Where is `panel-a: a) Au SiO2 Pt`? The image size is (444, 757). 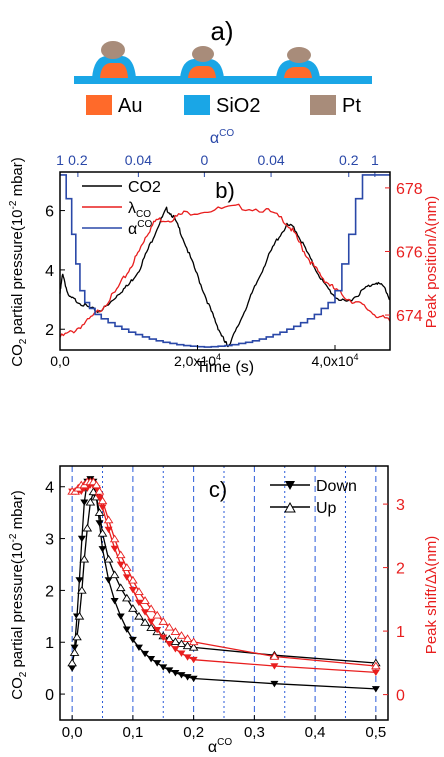 panel-a: a) Au SiO2 Pt is located at coordinates (223, 66).